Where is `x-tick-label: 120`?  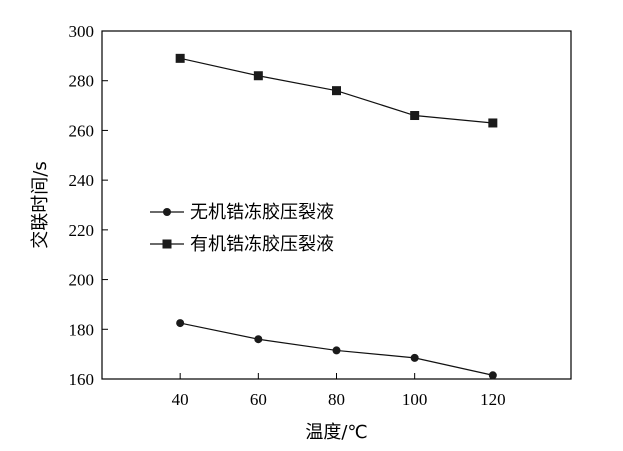
x-tick-label: 120 is located at coordinates (493, 399).